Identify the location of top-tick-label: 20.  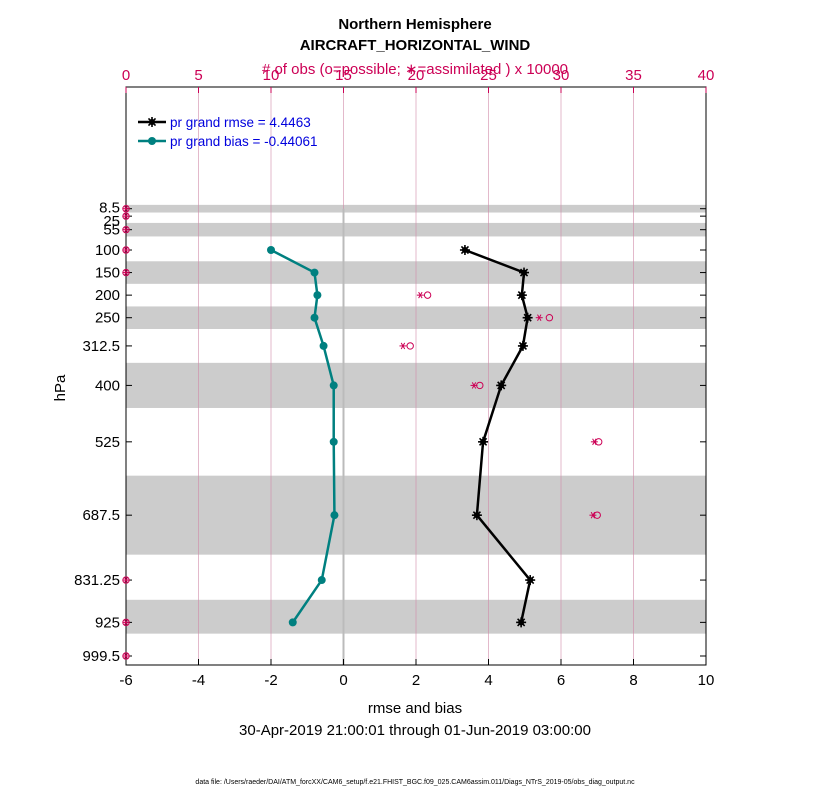
(416, 75).